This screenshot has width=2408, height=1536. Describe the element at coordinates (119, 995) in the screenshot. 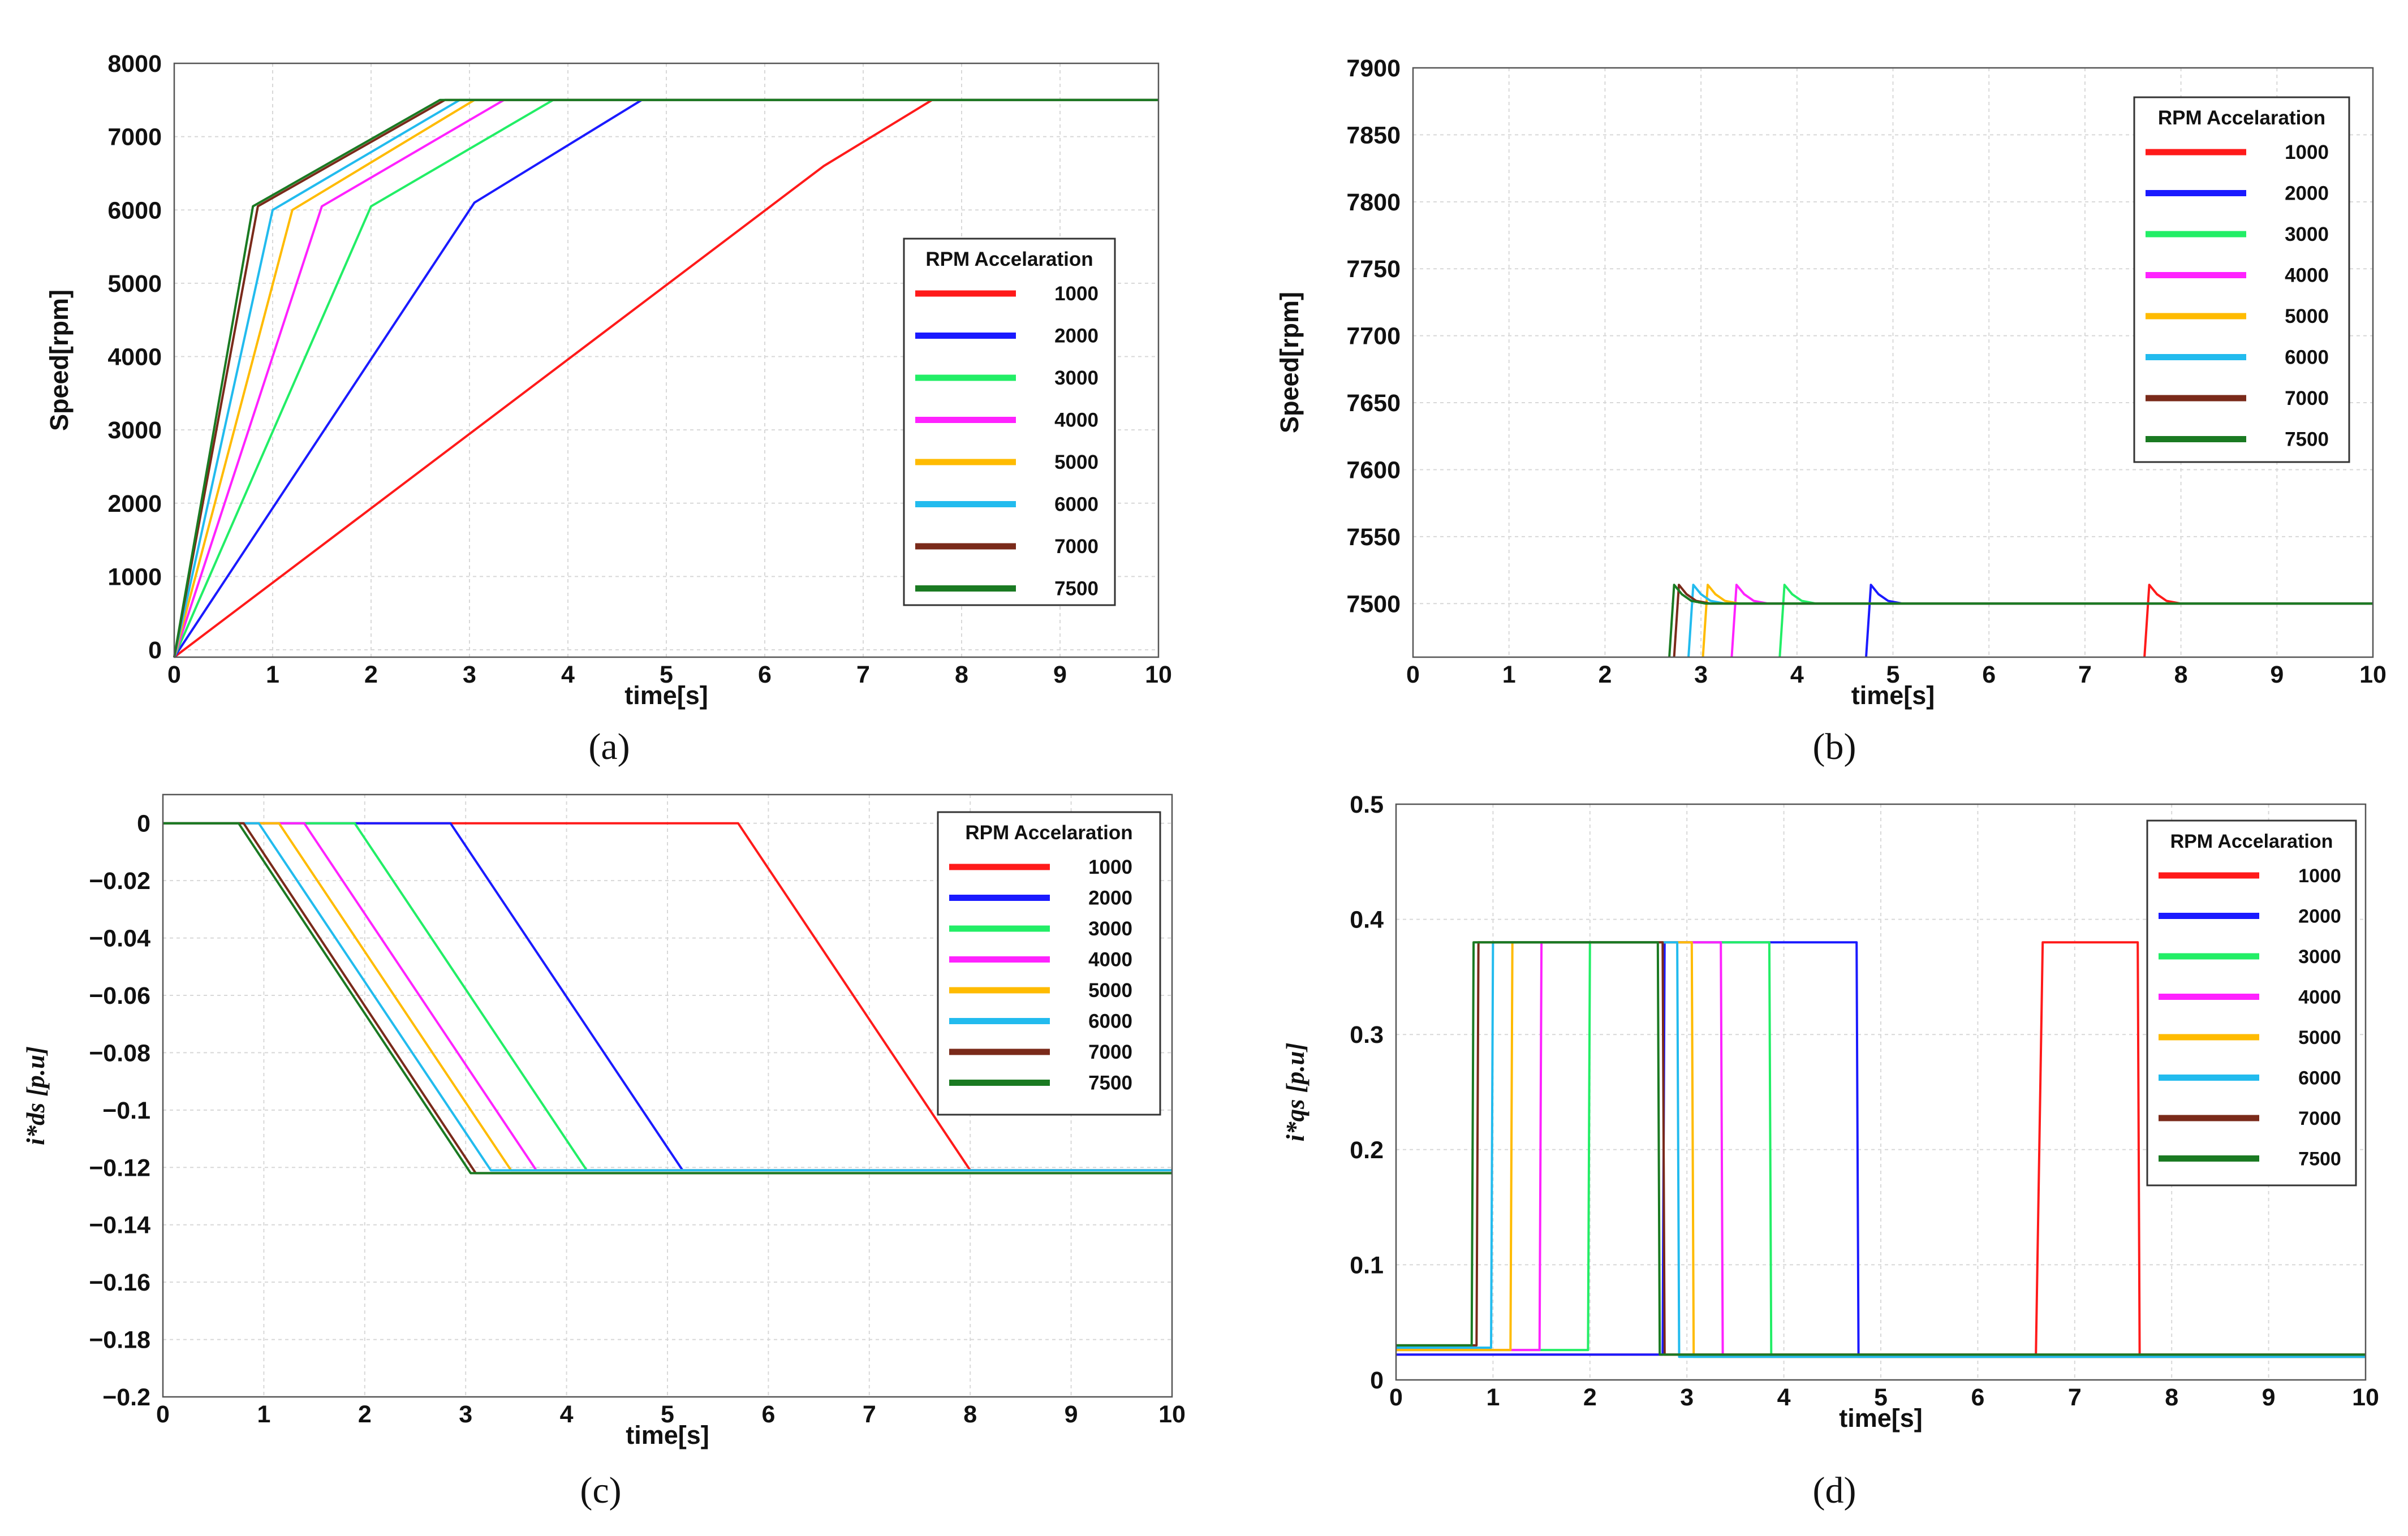

I see `y-tick-label: −0.06` at that location.